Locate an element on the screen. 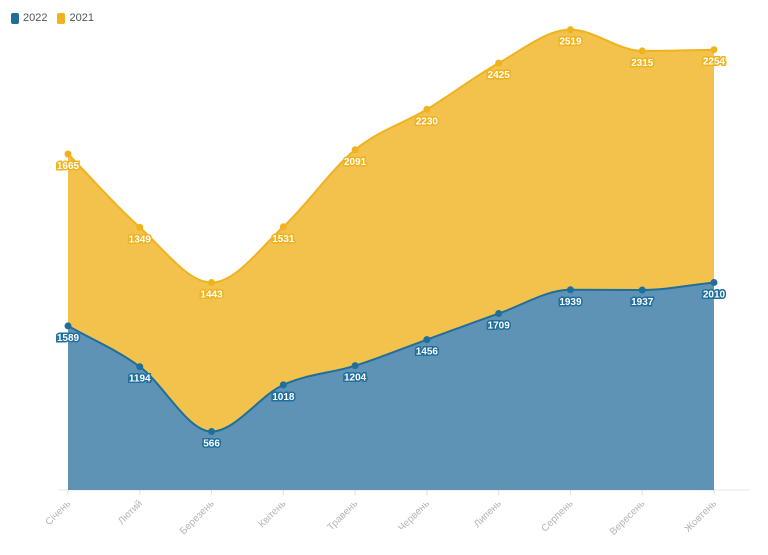 The width and height of the screenshot is (768, 555). data-label-2021: 1443 is located at coordinates (211, 295).